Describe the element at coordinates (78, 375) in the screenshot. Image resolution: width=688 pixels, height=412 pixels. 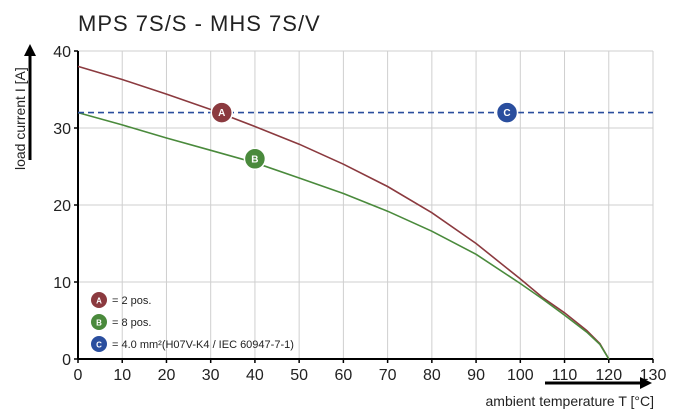
I see `x-tick-label: 0` at that location.